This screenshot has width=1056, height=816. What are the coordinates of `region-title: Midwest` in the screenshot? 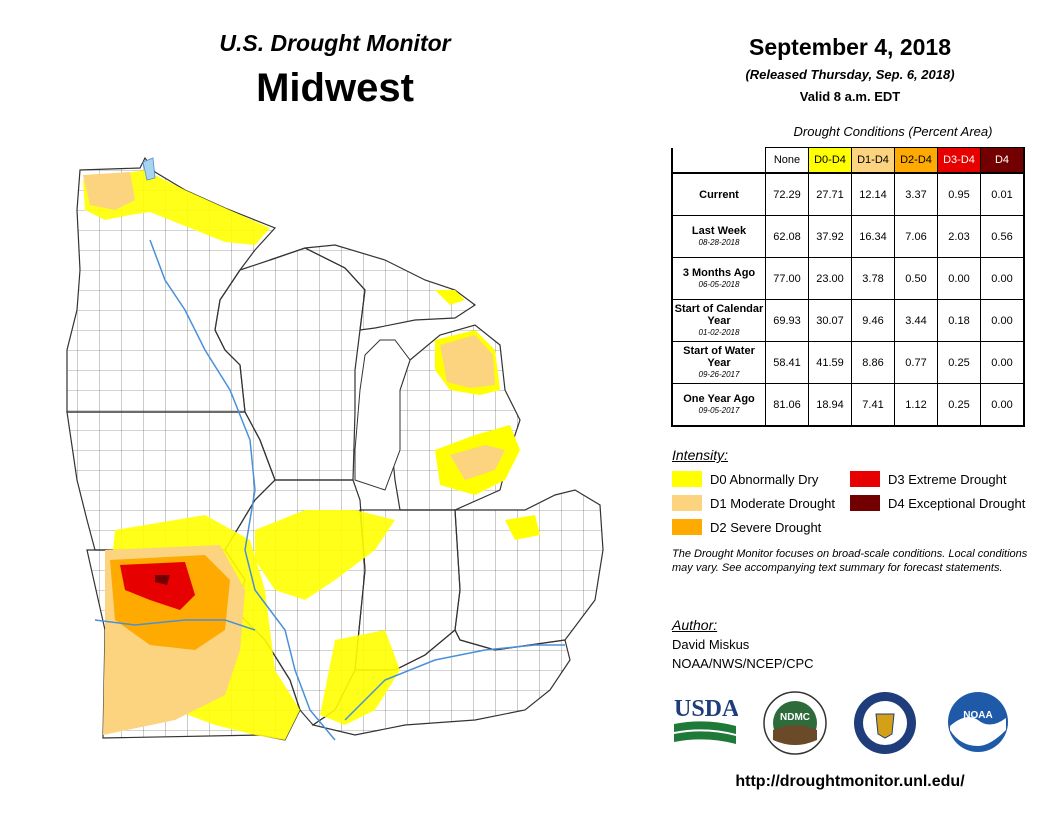 It's located at (335, 88).